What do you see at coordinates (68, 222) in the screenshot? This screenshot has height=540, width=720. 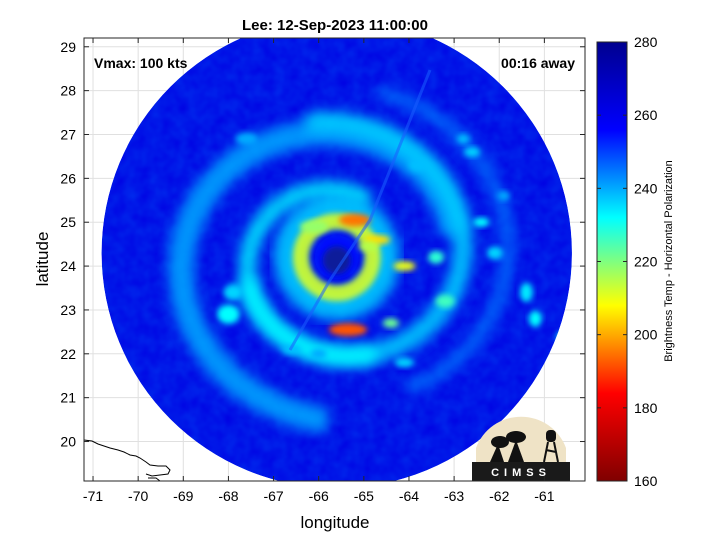 I see `y-tick-label: 25` at bounding box center [68, 222].